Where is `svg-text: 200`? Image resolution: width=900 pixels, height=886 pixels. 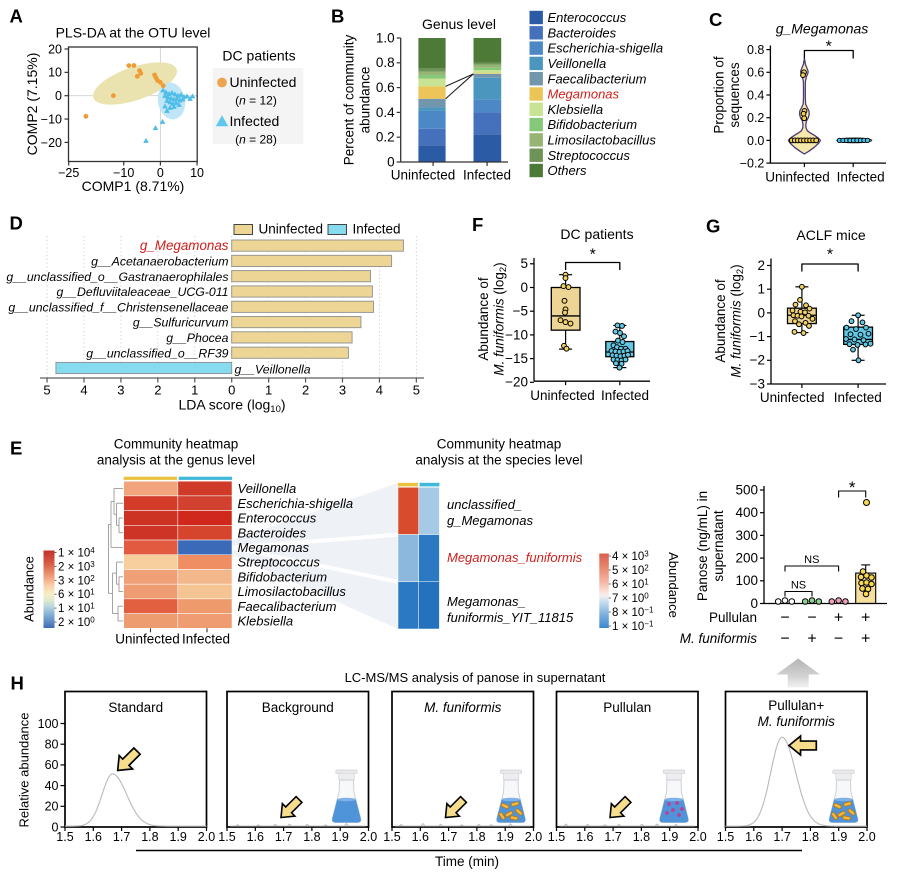 svg-text: 200 is located at coordinates (746, 558).